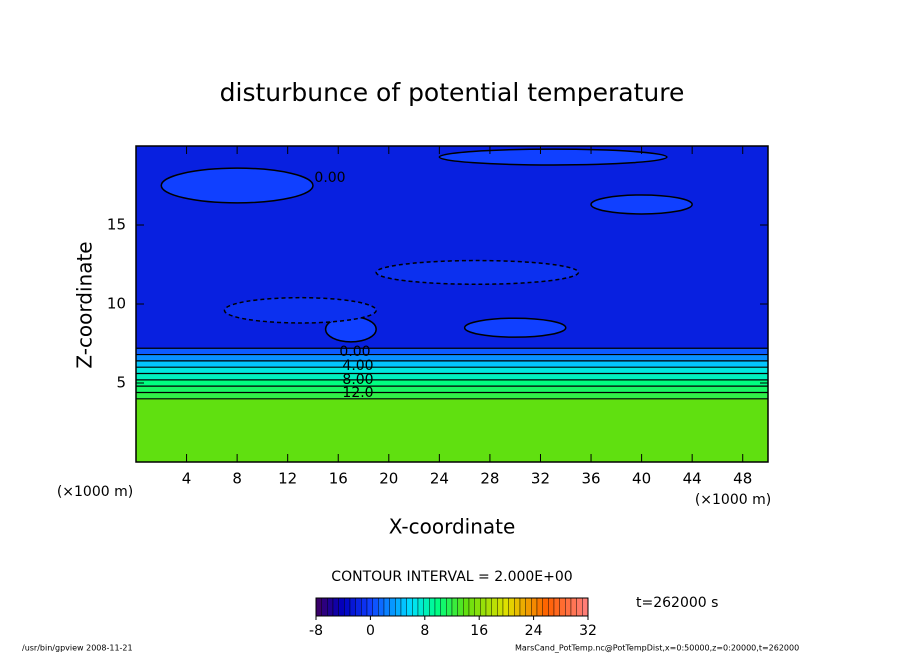  I want to click on x-tick-label: 48, so click(742, 479).